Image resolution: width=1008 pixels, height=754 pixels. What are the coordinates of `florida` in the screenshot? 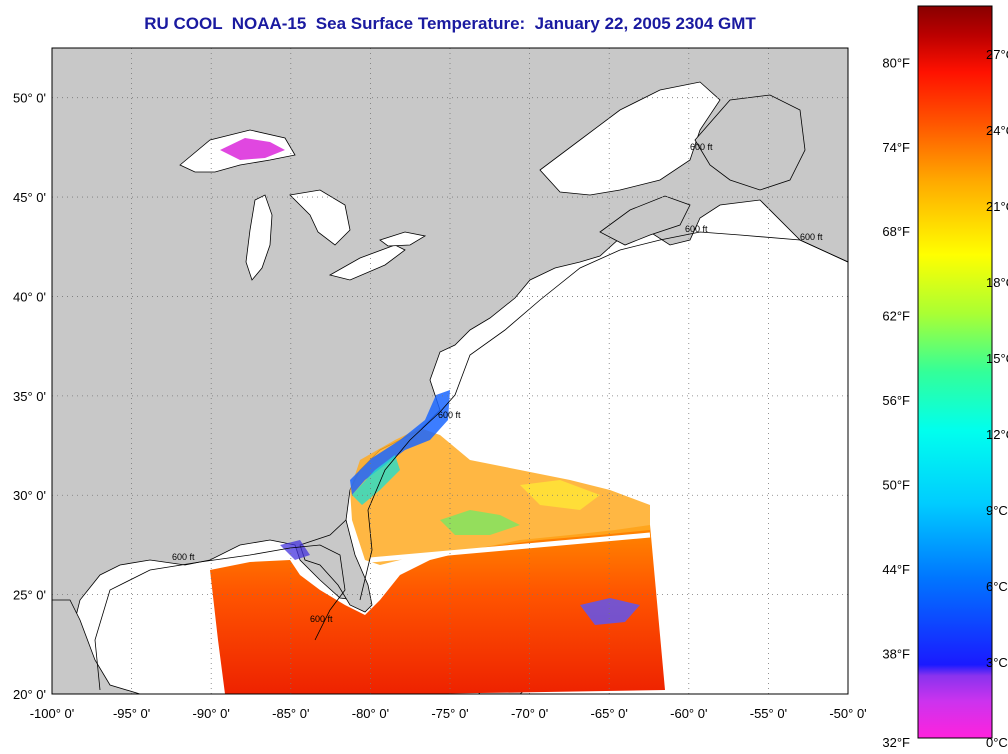 It's located at (336, 566).